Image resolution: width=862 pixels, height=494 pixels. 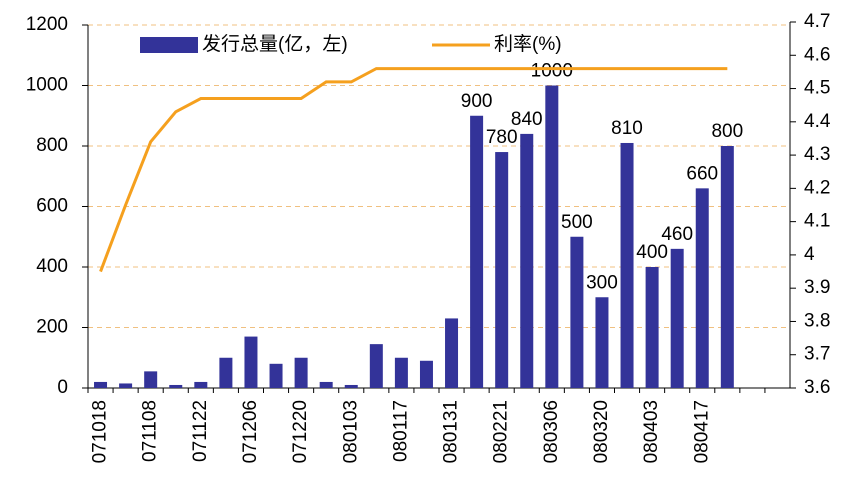 I want to click on y-tick-label: 1000, so click(x=47, y=85).